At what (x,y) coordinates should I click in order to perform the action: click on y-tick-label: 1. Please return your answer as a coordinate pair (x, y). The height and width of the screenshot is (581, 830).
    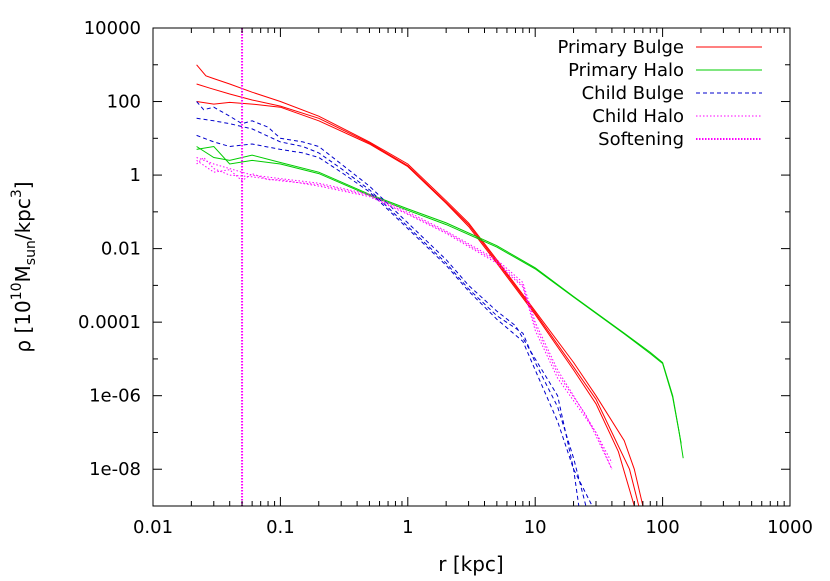
    Looking at the image, I should click on (135, 175).